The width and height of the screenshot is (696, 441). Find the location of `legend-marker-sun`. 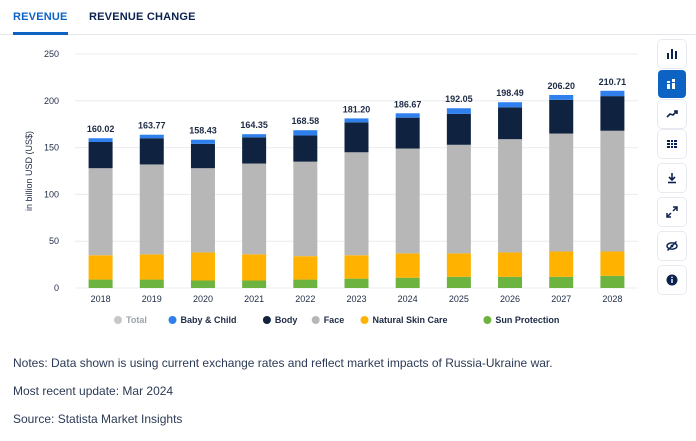

legend-marker-sun is located at coordinates (487, 320).